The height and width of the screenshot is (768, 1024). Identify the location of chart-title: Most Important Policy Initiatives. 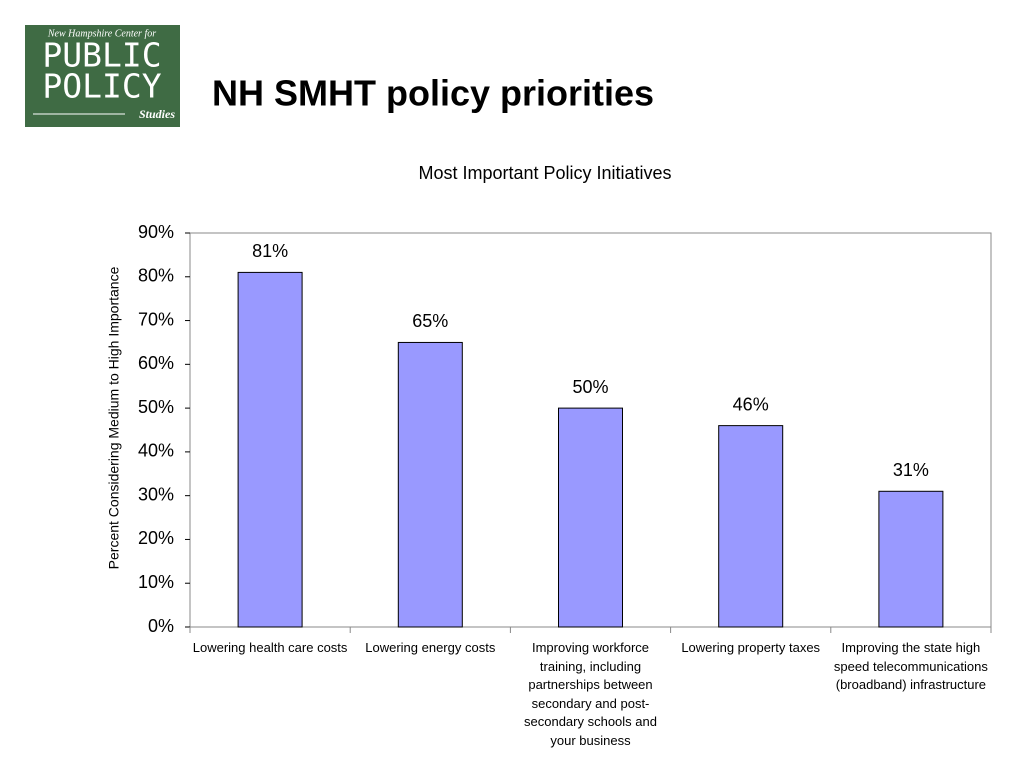
(544, 173).